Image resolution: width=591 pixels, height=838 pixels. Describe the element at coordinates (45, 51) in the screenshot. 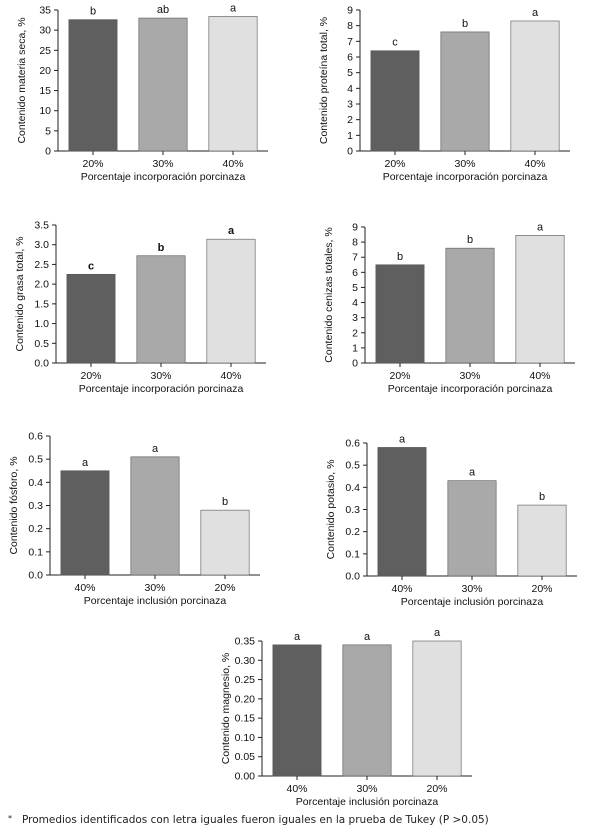

I see `y-tick-label: 25` at that location.